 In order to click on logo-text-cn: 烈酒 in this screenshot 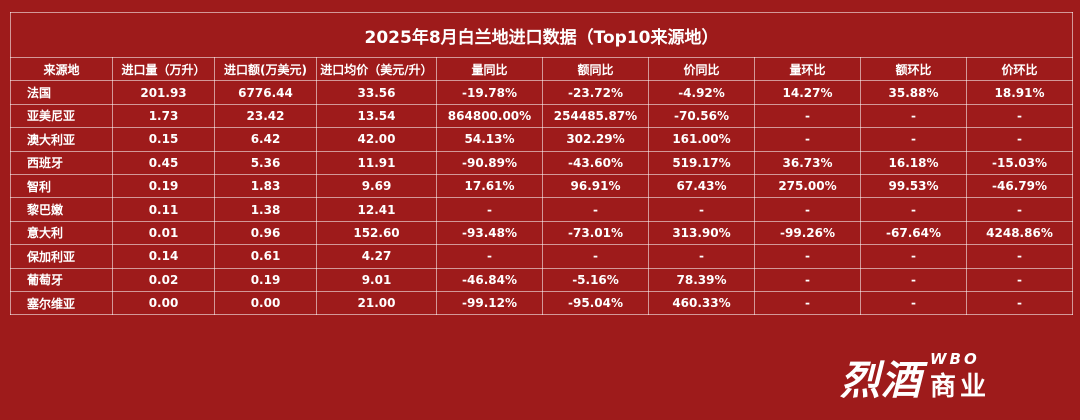, I will do `click(881, 380)`.